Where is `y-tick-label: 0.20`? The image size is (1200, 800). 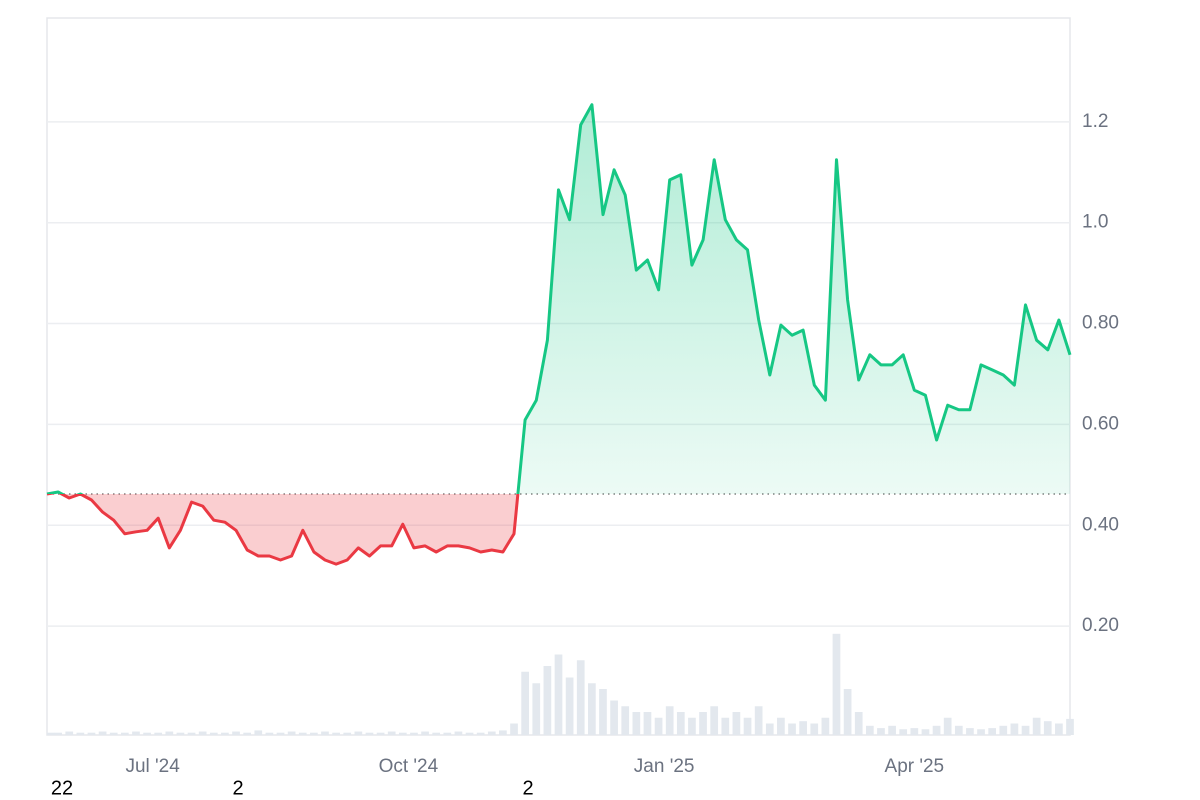
y-tick-label: 0.20 is located at coordinates (1100, 625).